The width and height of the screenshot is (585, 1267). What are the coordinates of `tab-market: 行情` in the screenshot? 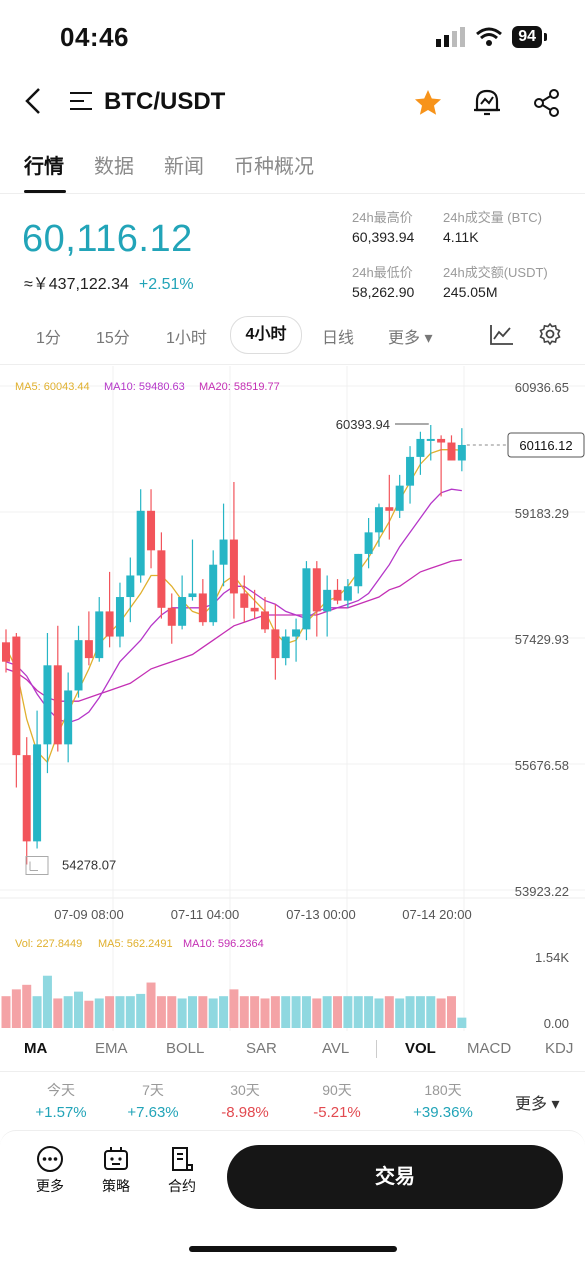 It's located at (44, 167).